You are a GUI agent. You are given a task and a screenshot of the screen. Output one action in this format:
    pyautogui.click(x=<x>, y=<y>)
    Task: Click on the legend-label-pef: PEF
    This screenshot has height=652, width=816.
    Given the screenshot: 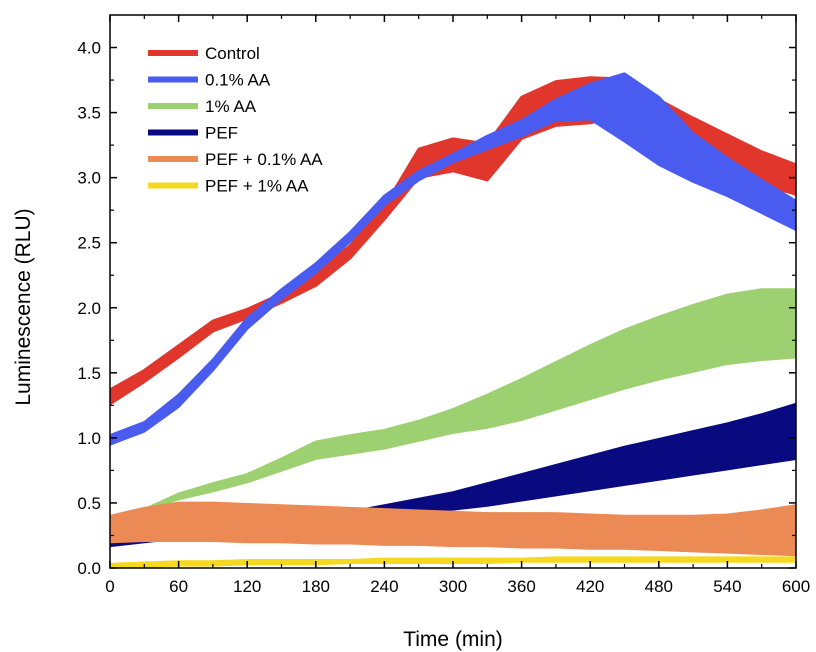 What is the action you would take?
    pyautogui.click(x=221, y=133)
    